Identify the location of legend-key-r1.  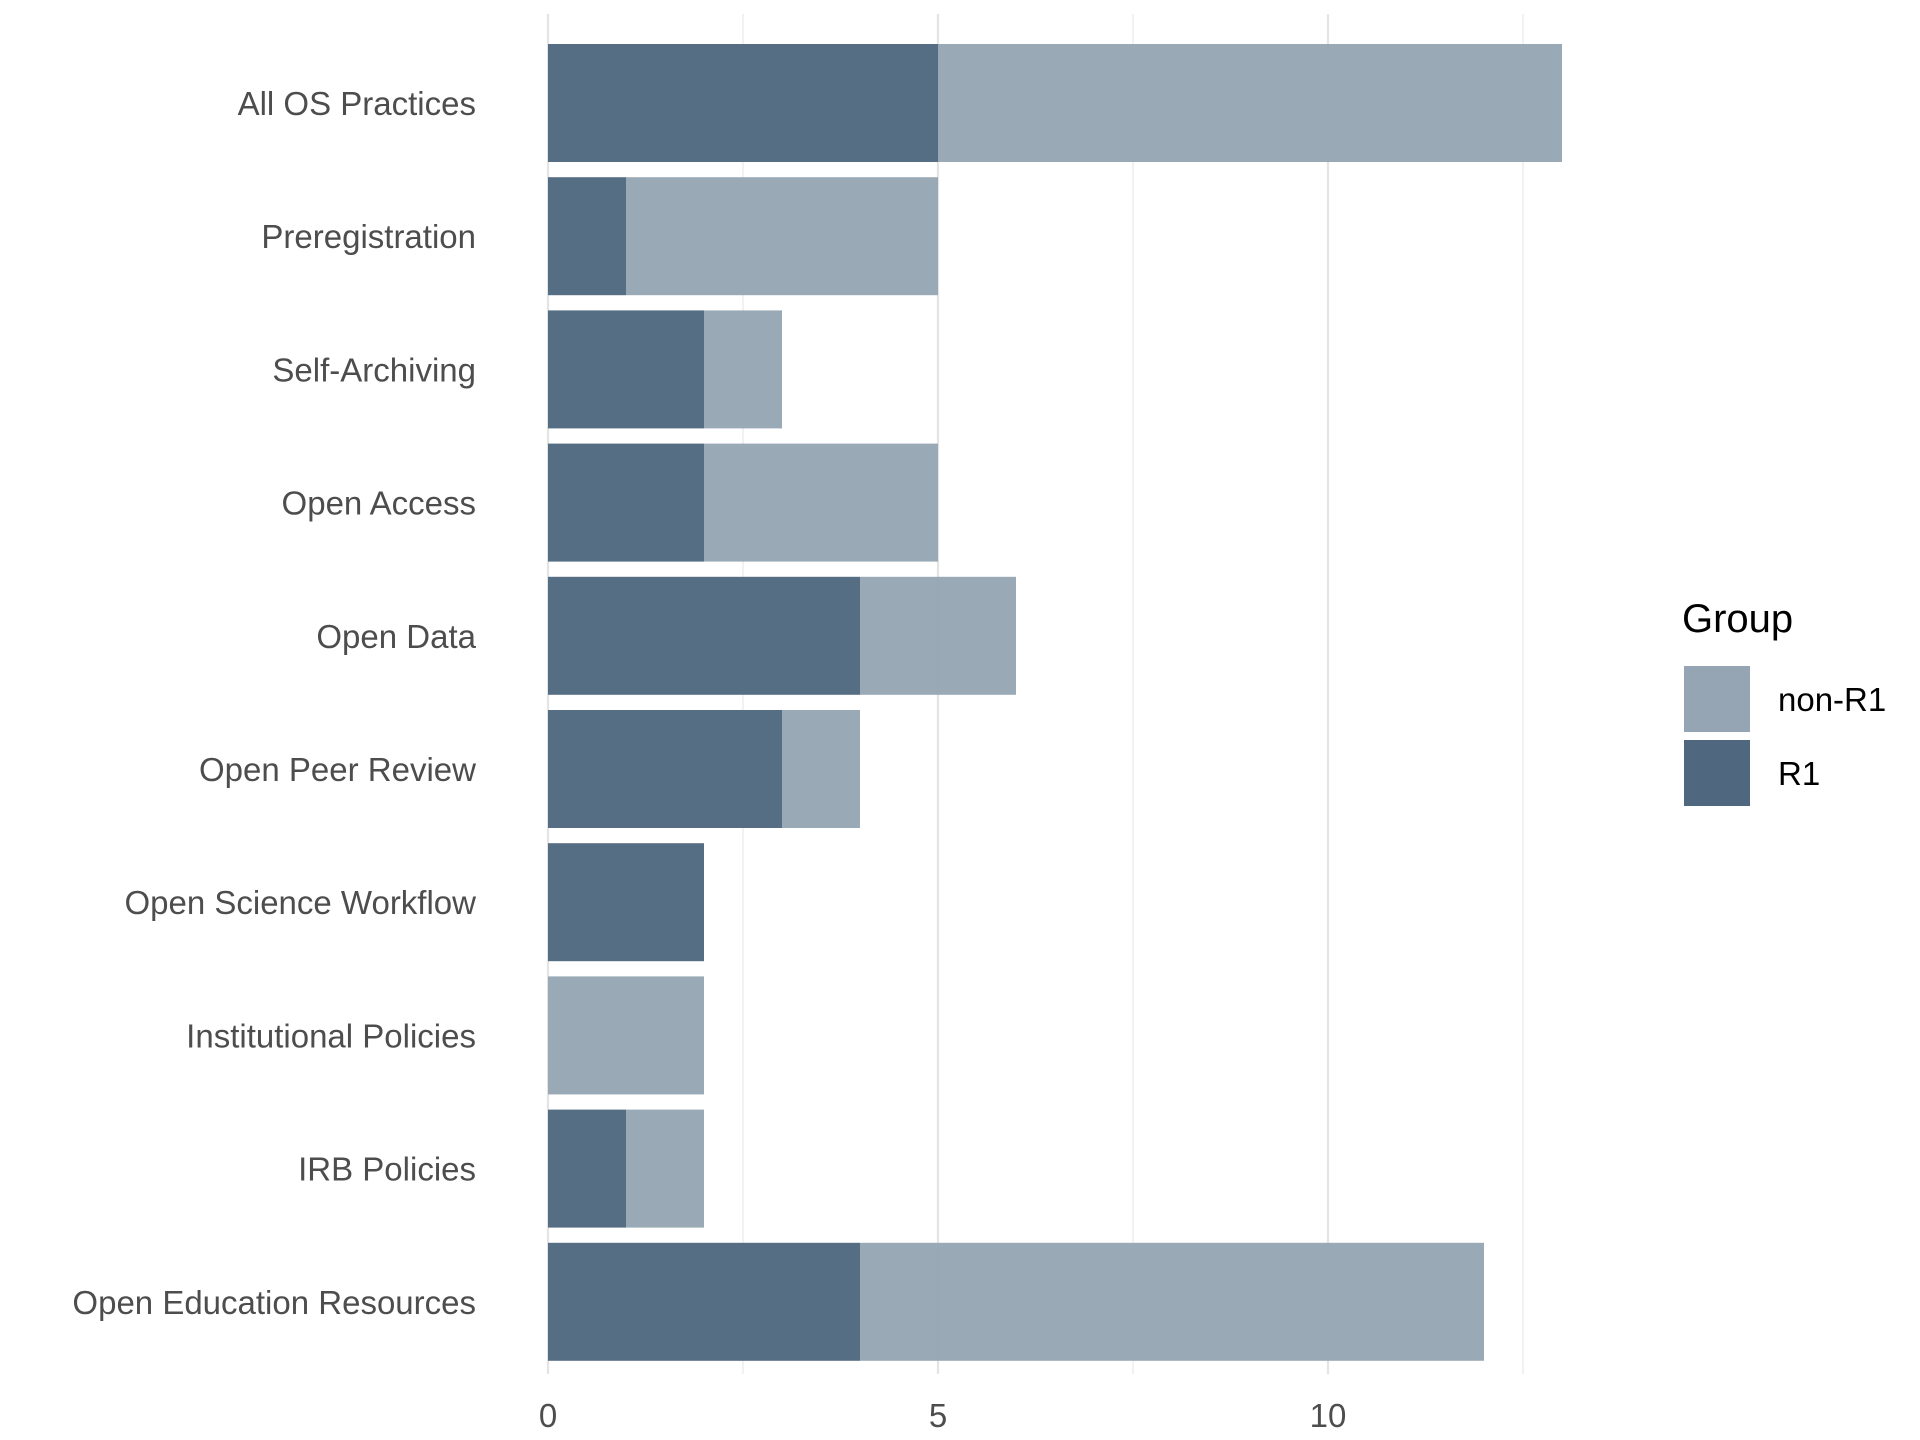
(1717, 773).